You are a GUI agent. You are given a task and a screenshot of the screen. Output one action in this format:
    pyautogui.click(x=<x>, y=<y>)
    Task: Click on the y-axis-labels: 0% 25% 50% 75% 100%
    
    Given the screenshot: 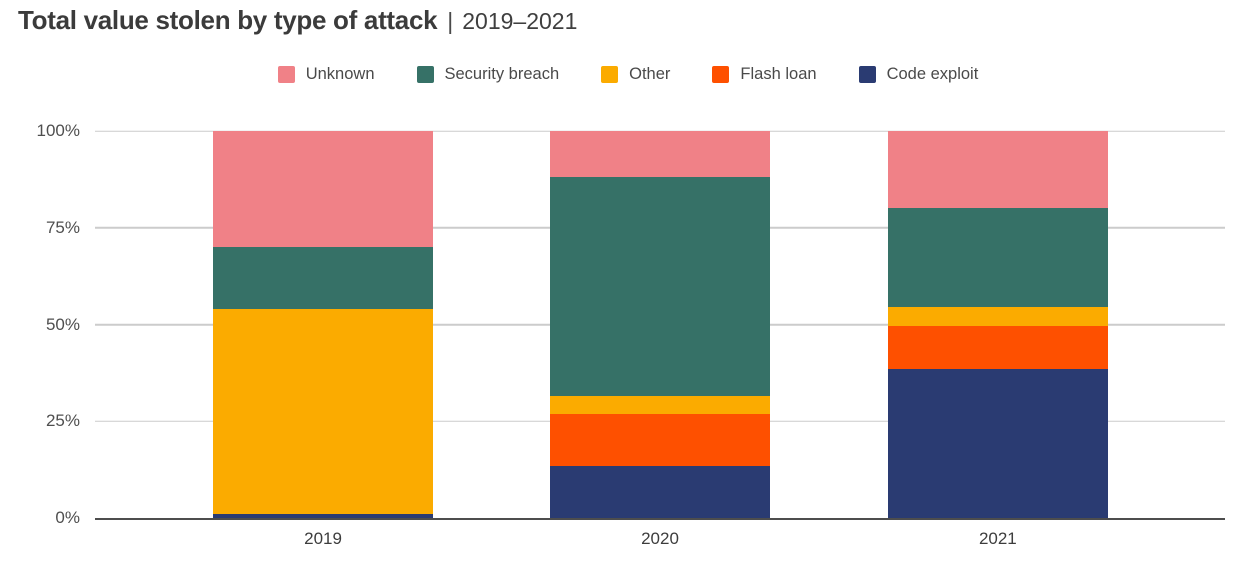 What is the action you would take?
    pyautogui.click(x=40, y=324)
    